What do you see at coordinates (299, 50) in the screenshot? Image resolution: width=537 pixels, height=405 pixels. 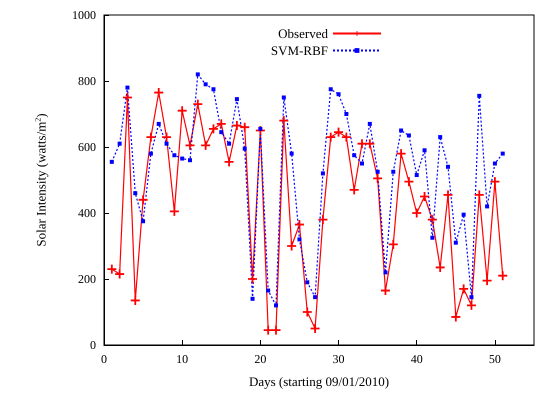 I see `legend-label: SVM-RBF` at bounding box center [299, 50].